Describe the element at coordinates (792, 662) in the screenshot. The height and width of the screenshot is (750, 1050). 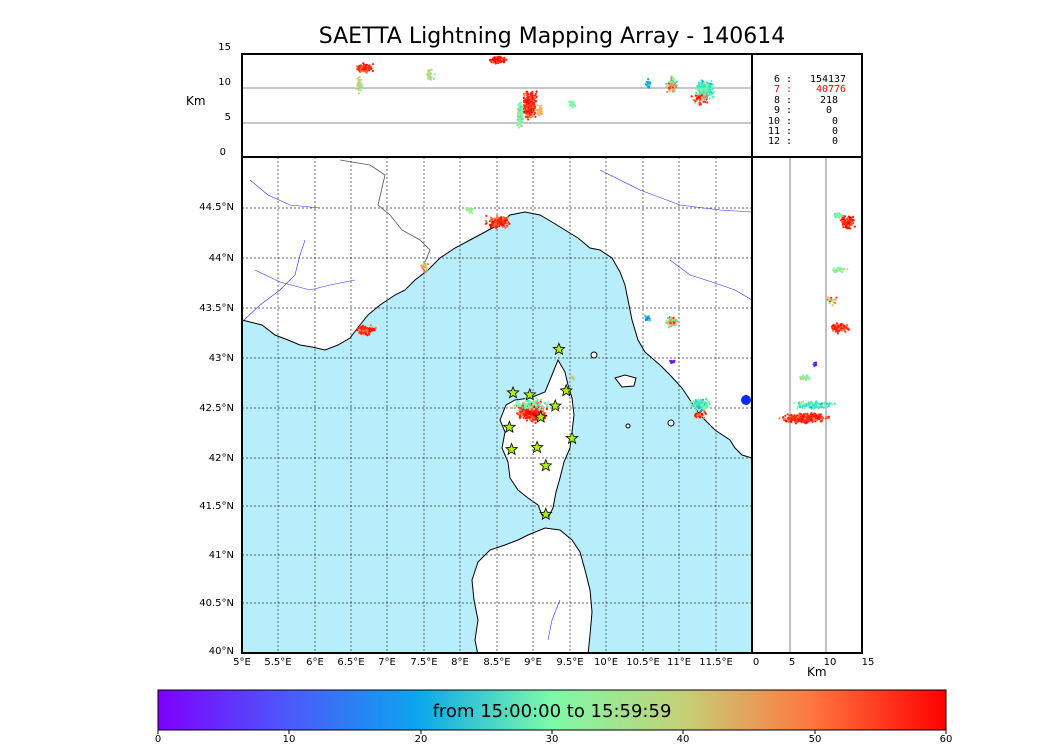
I see `side-xtick: 5` at that location.